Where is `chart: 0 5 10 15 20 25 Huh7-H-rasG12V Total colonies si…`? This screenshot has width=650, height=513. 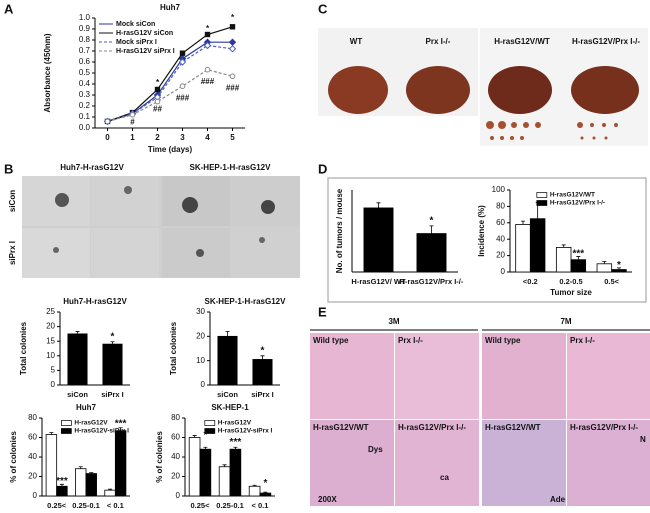
chart: 0 5 10 15 20 25 Huh7-H-rasG12V Total colonies si… is located at coordinates (74, 348).